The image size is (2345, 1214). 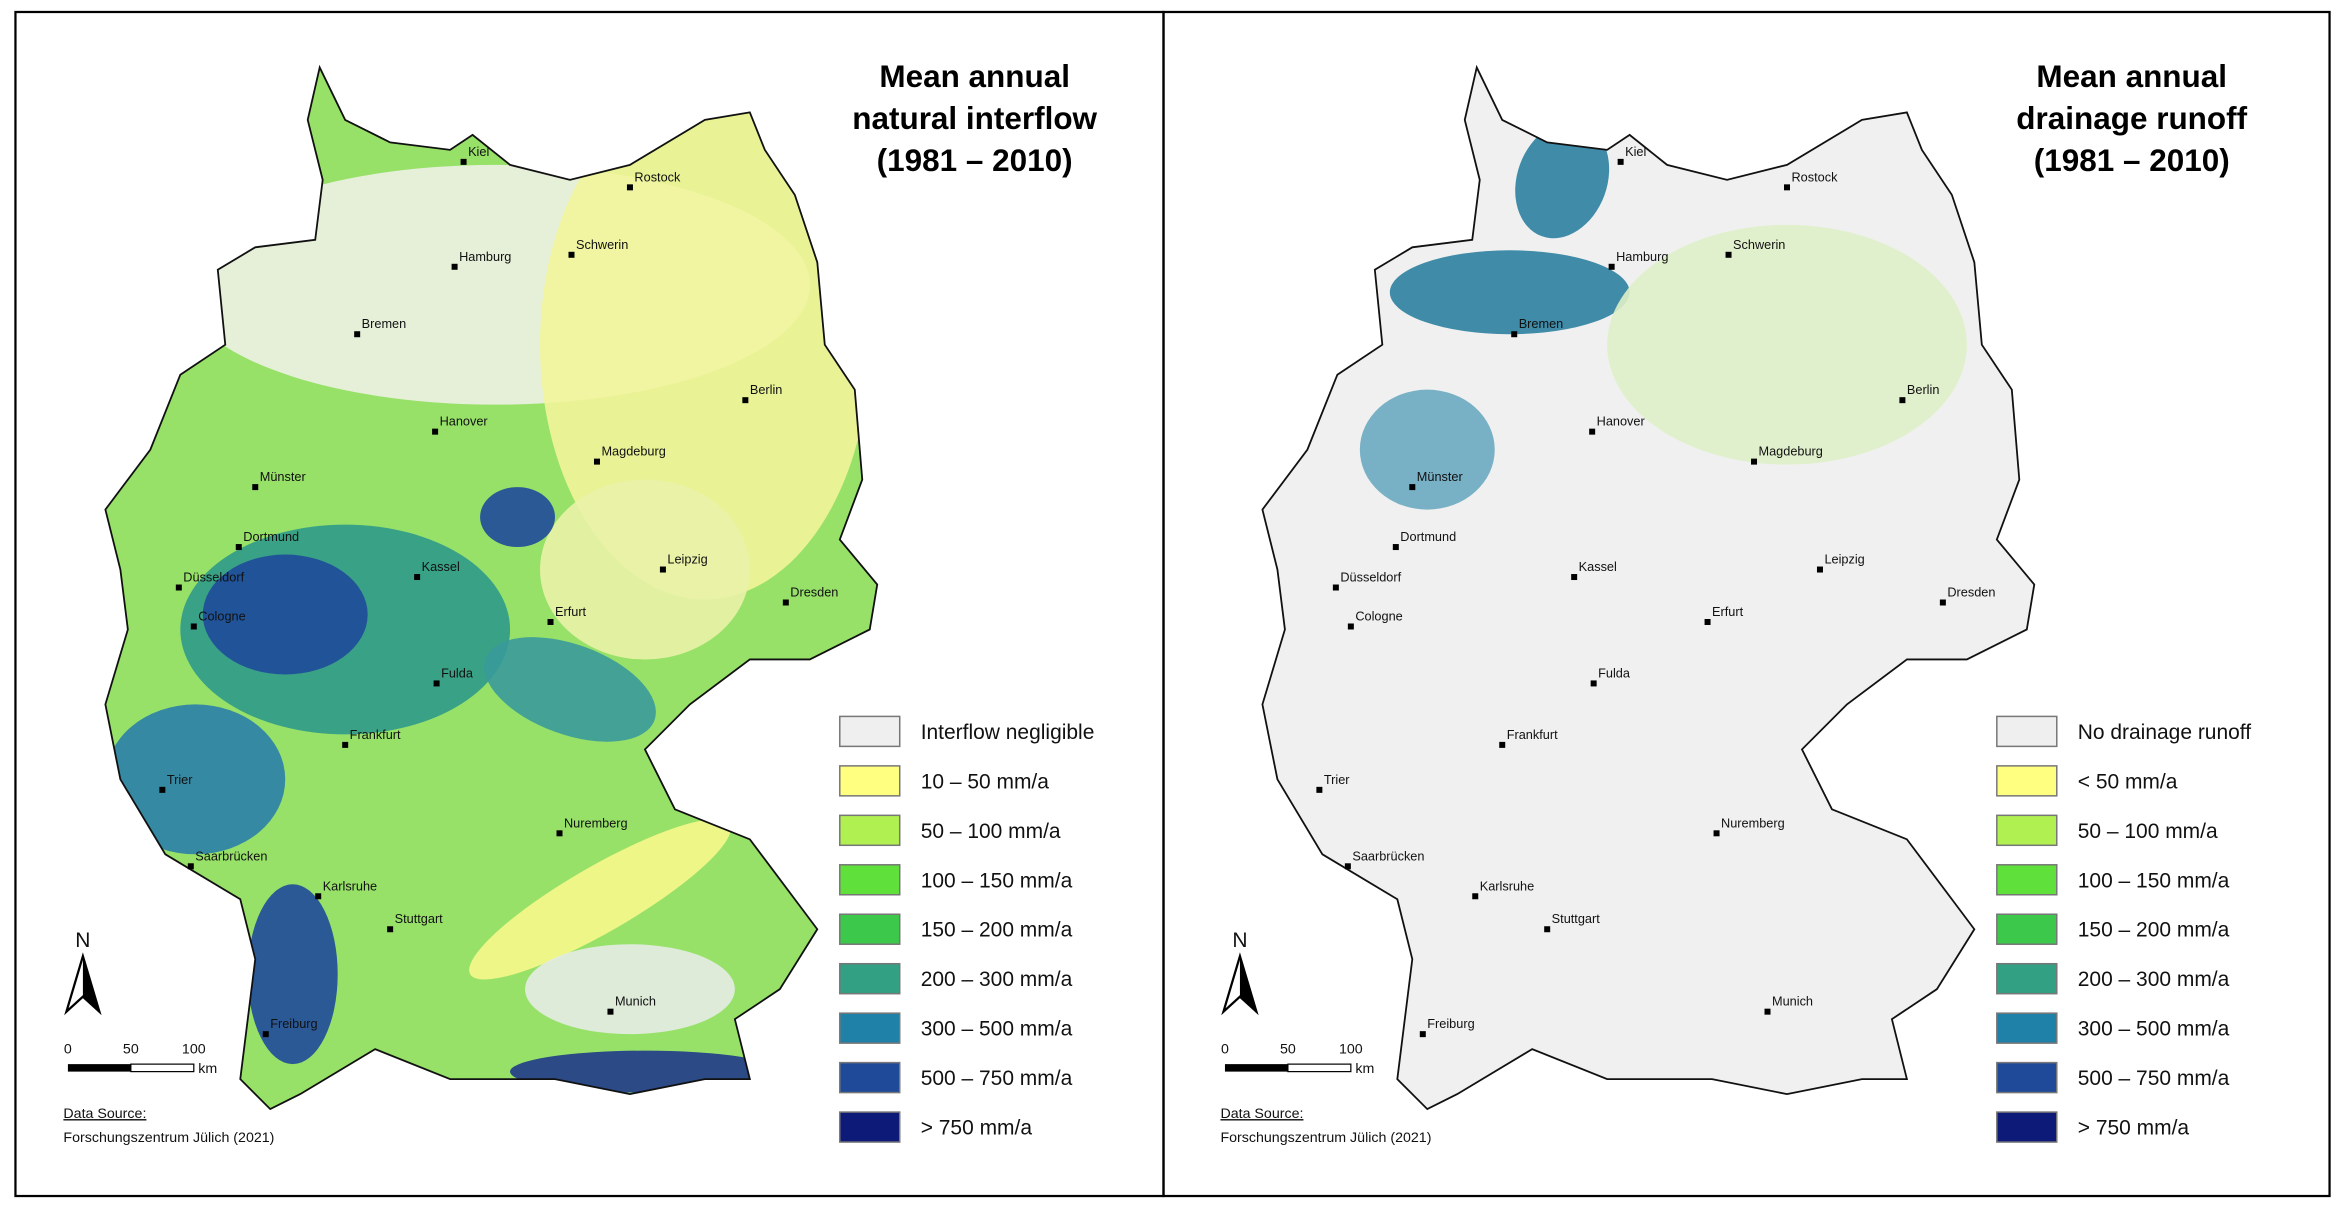 What do you see at coordinates (596, 822) in the screenshot?
I see `city-label: Nuremberg` at bounding box center [596, 822].